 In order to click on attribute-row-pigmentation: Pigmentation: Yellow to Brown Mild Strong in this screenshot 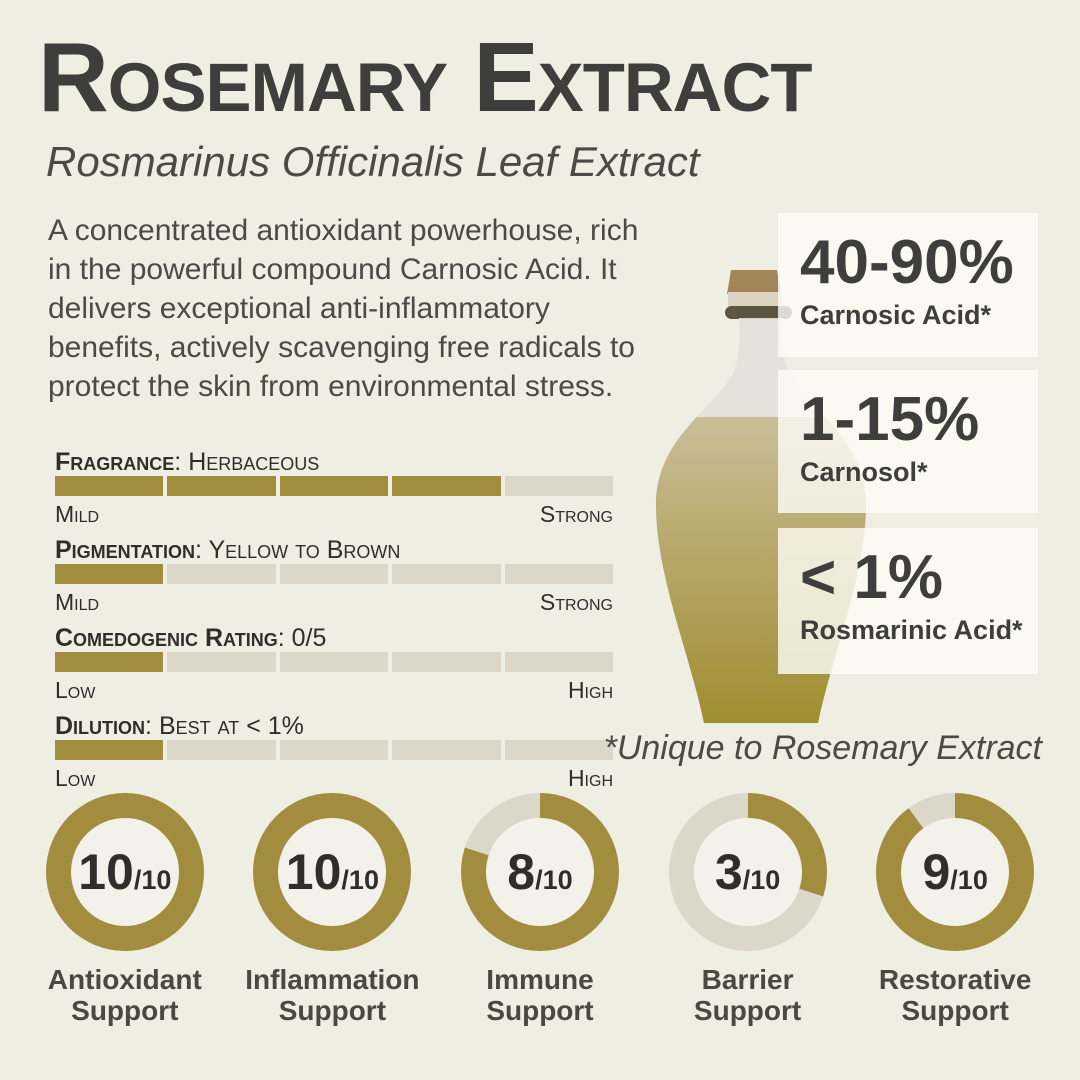, I will do `click(334, 575)`.